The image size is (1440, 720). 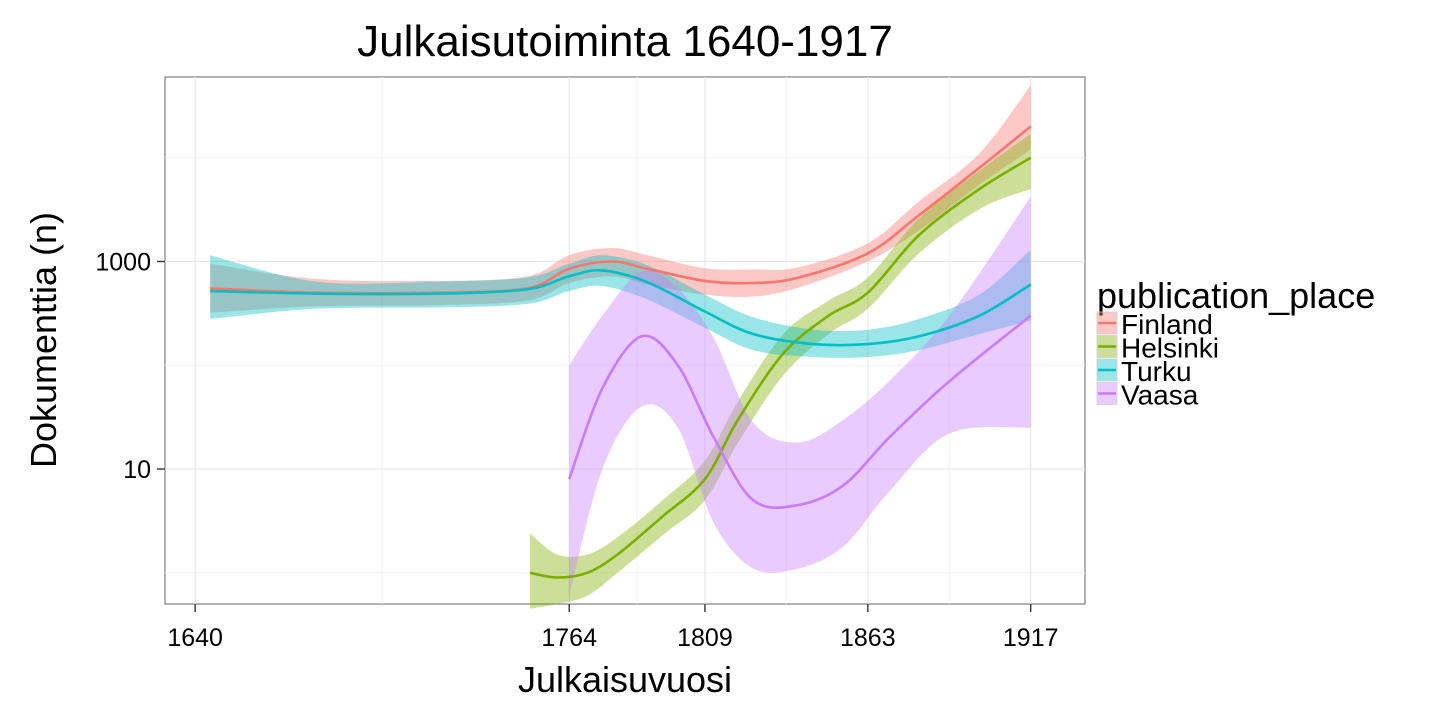 What do you see at coordinates (123, 262) in the screenshot?
I see `y-tick-label: 1000` at bounding box center [123, 262].